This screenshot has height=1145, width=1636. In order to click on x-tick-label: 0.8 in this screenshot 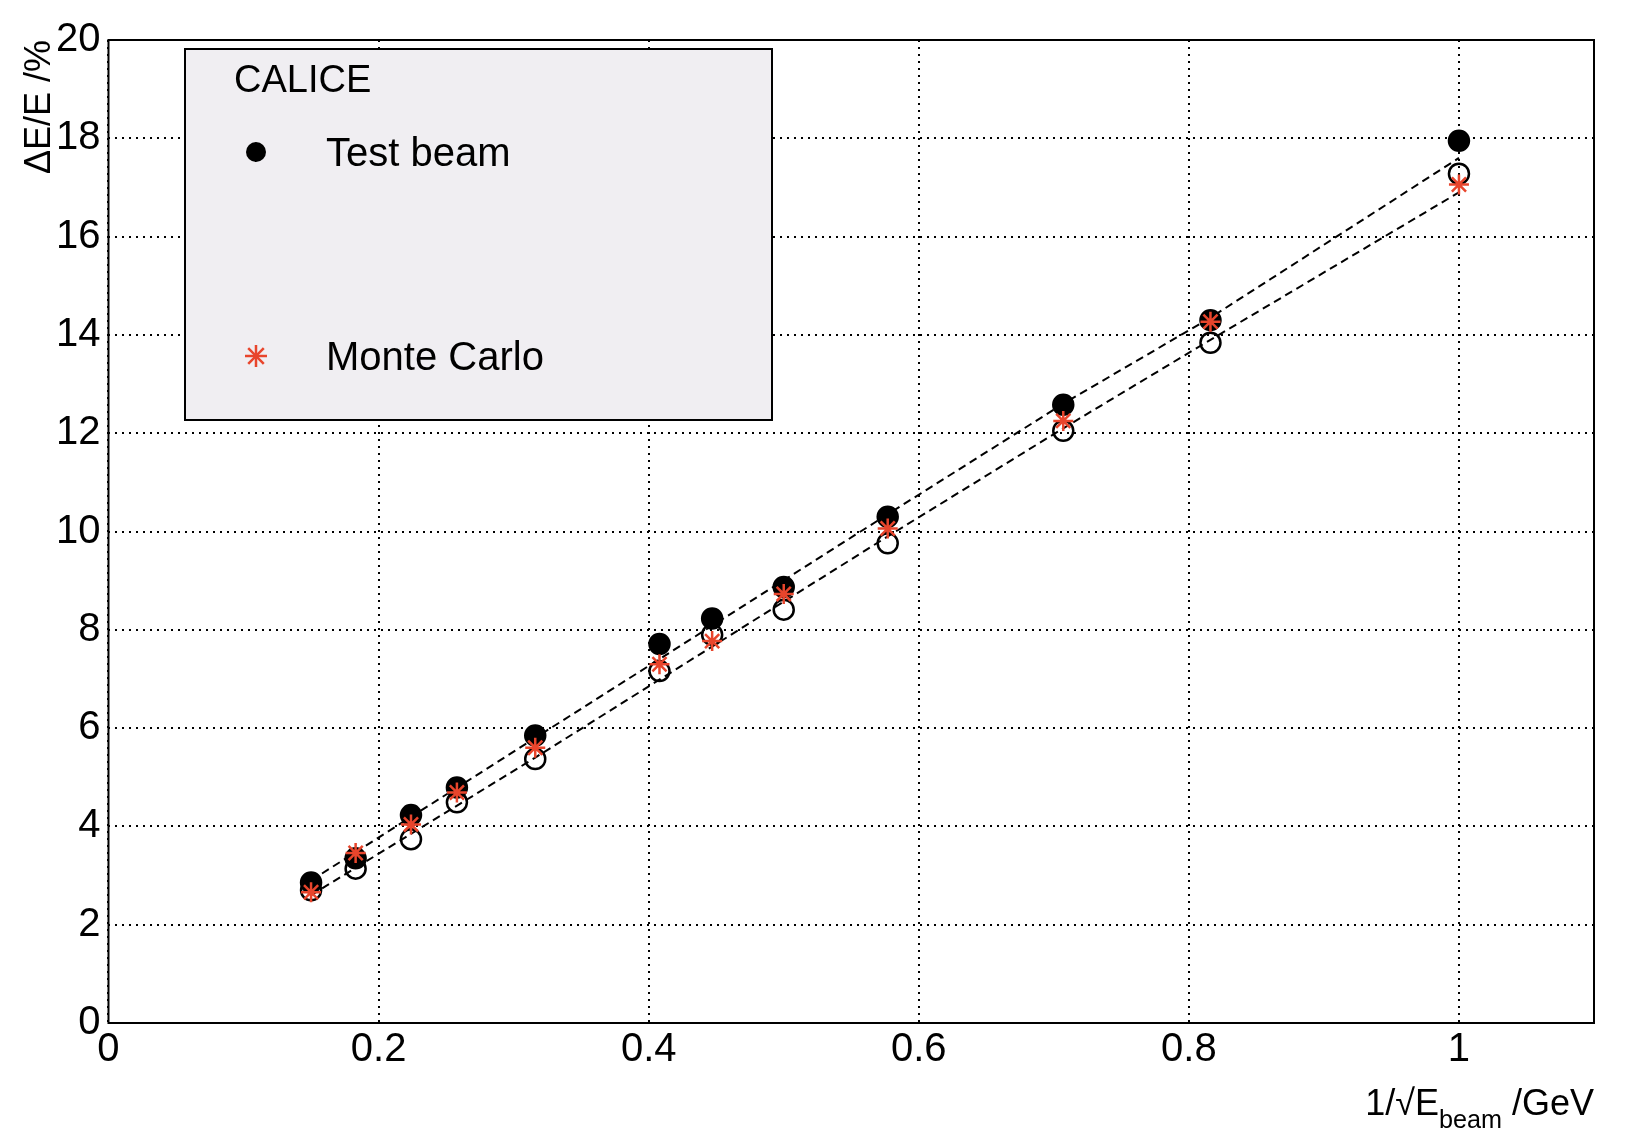, I will do `click(1189, 1047)`.